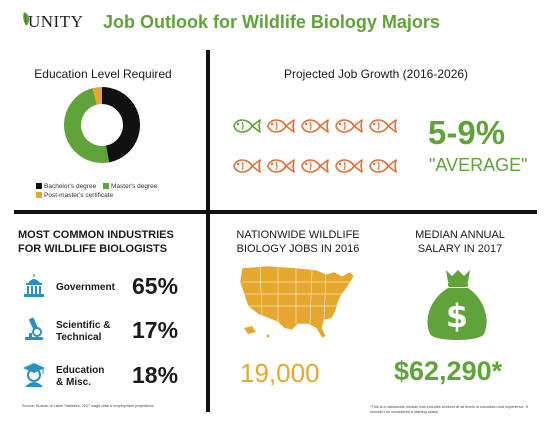 This screenshot has height=425, width=550. Describe the element at coordinates (275, 212) in the screenshot. I see `horizontal-divider` at that location.